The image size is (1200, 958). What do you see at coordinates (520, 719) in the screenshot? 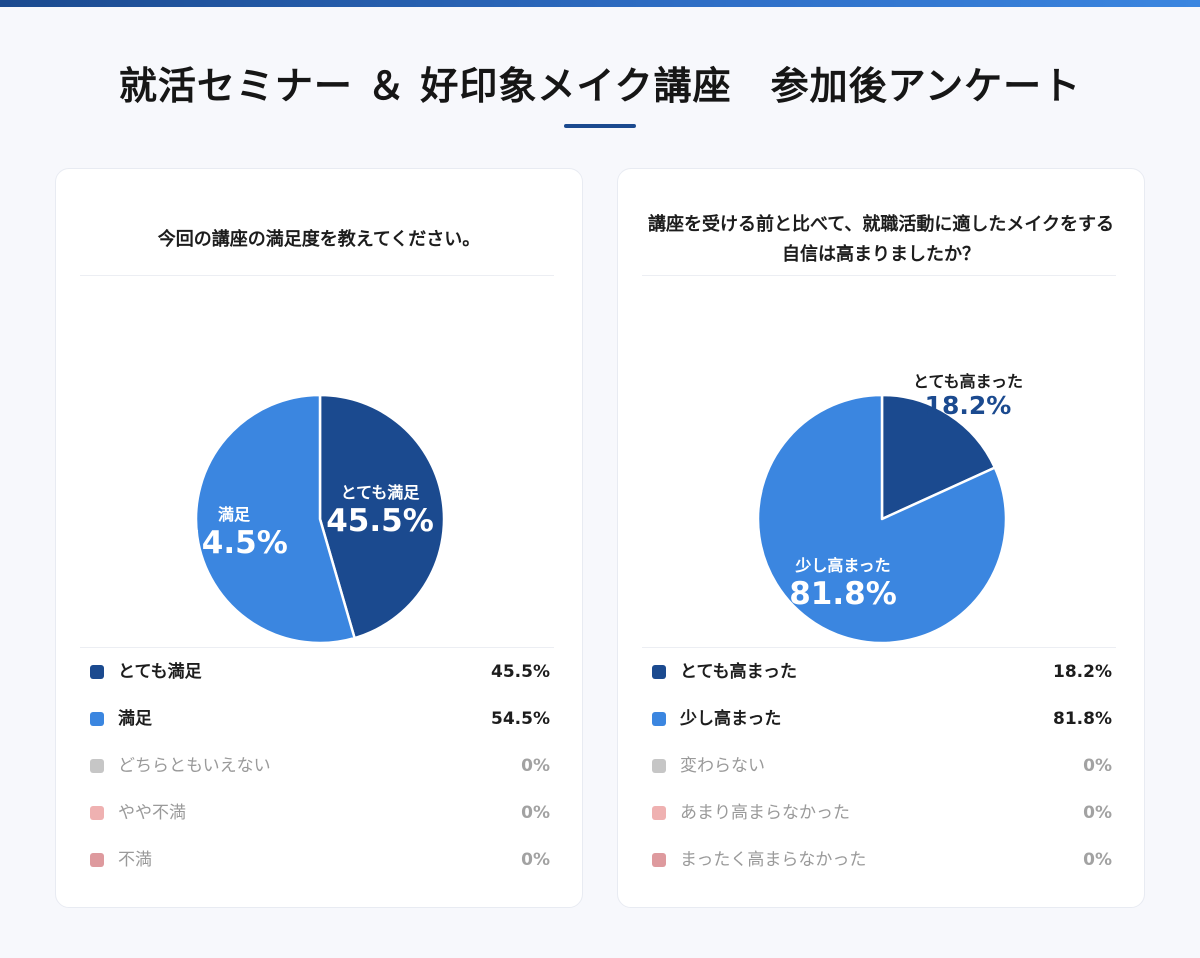
I see `legend-value: 54.5%` at bounding box center [520, 719].